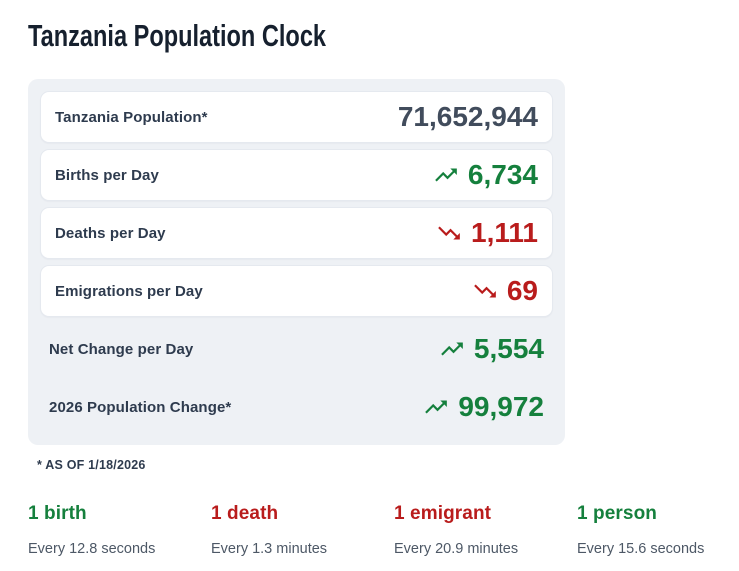 The image size is (739, 571). Describe the element at coordinates (617, 513) in the screenshot. I see `stat-heading: 1 person` at that location.